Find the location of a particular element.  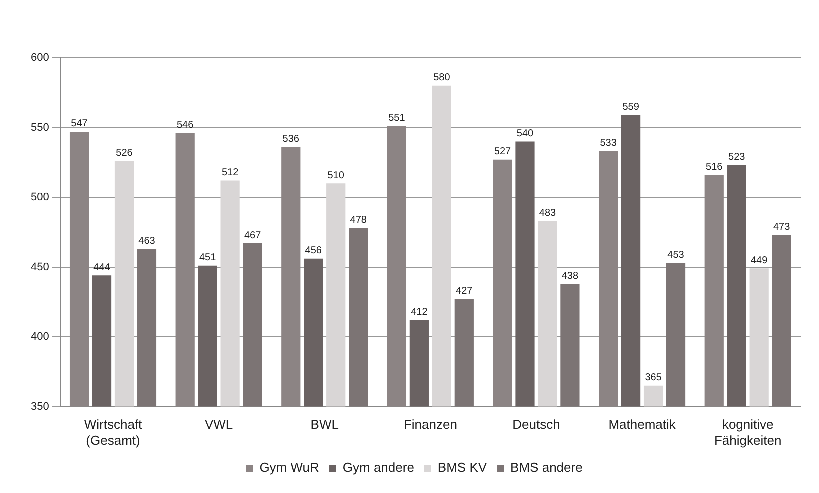

y-tick-label: 550 is located at coordinates (40, 128).